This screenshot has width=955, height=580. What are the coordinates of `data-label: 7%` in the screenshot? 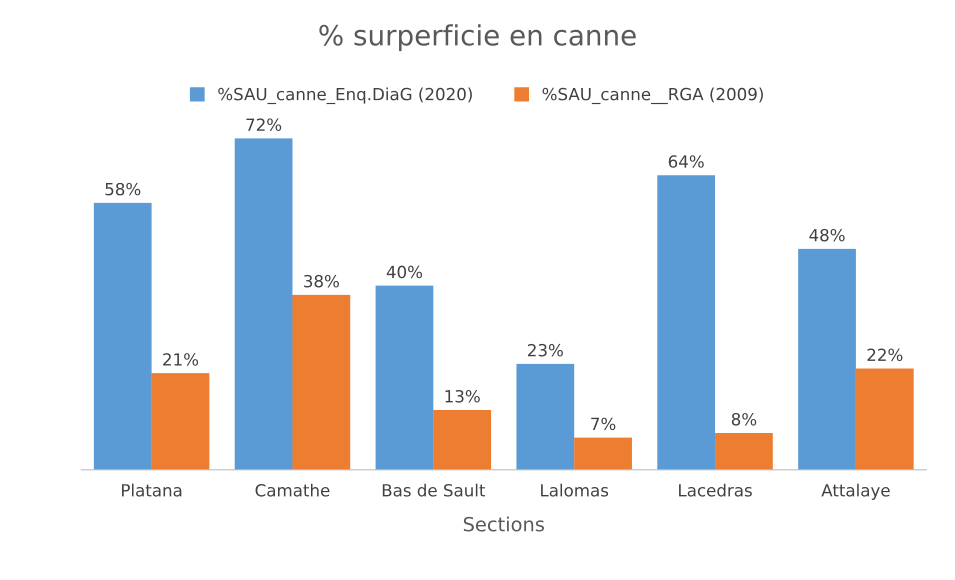 It's located at (603, 424).